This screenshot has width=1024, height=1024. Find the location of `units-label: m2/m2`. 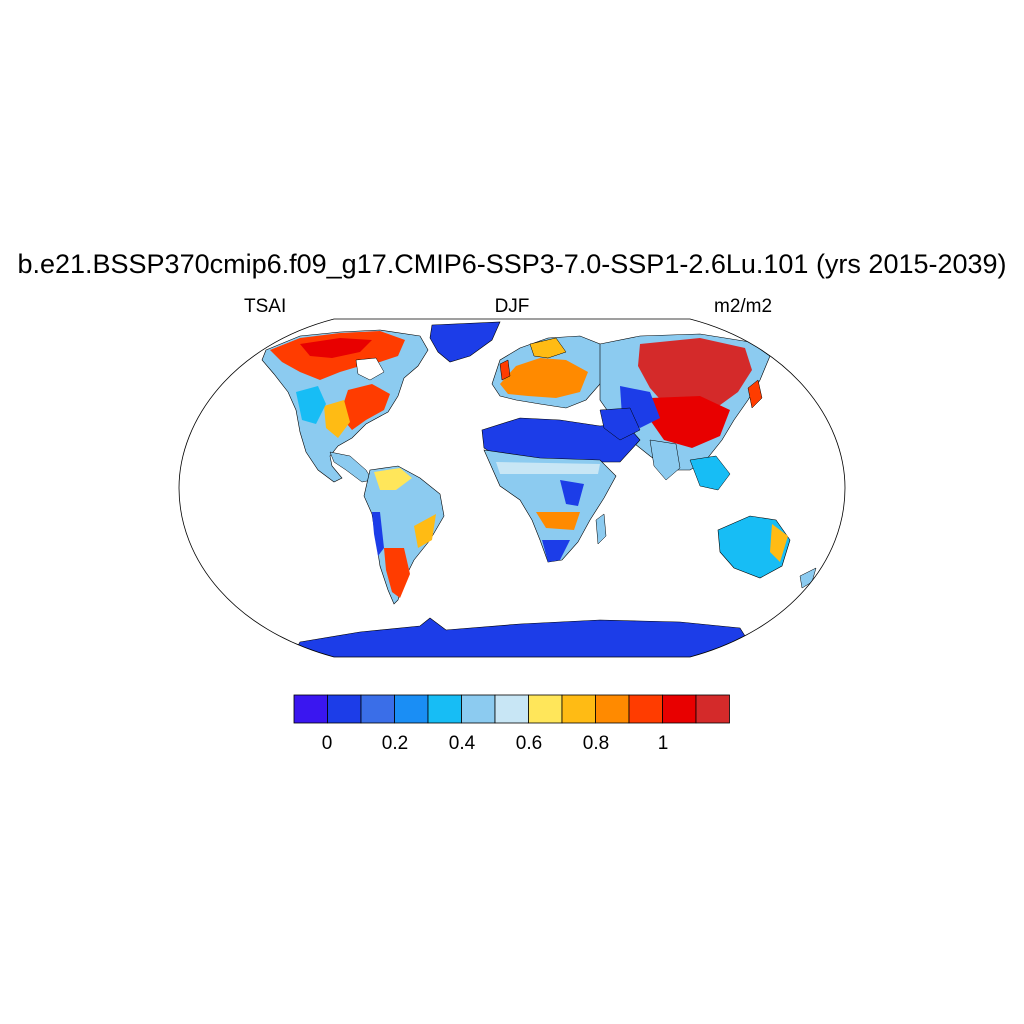

units-label: m2/m2 is located at coordinates (743, 306).